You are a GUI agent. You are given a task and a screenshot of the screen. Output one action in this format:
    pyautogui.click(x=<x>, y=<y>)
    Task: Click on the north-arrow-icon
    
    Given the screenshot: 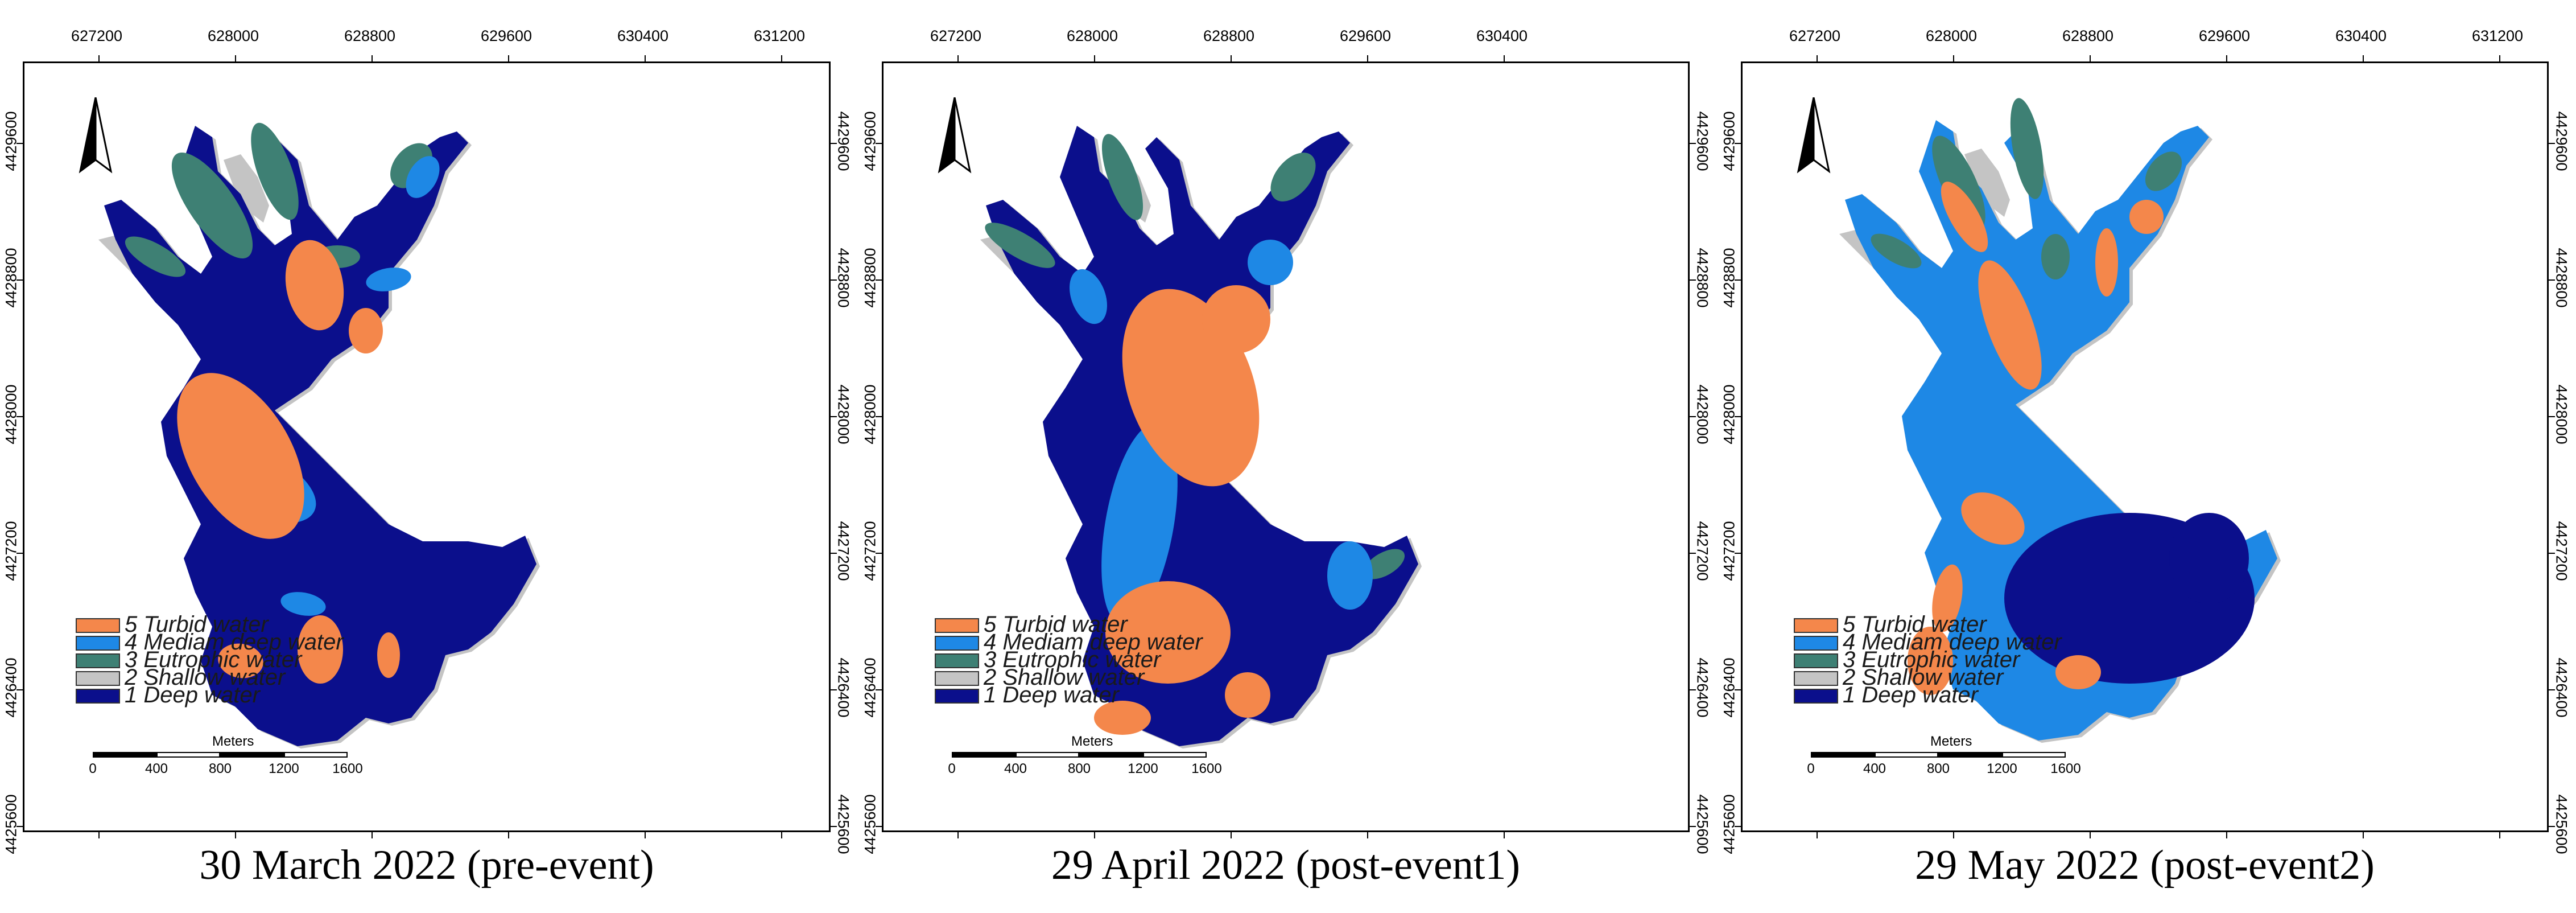 What is the action you would take?
    pyautogui.click(x=1814, y=135)
    